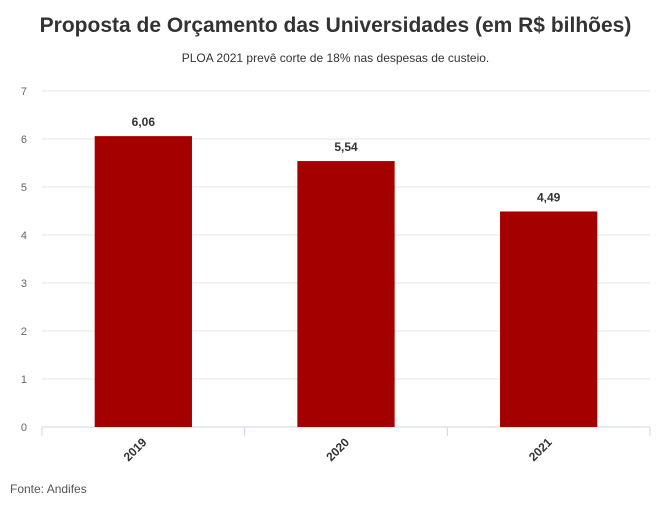 Image resolution: width=671 pixels, height=512 pixels. Describe the element at coordinates (549, 197) in the screenshot. I see `data-label: 4,49` at that location.